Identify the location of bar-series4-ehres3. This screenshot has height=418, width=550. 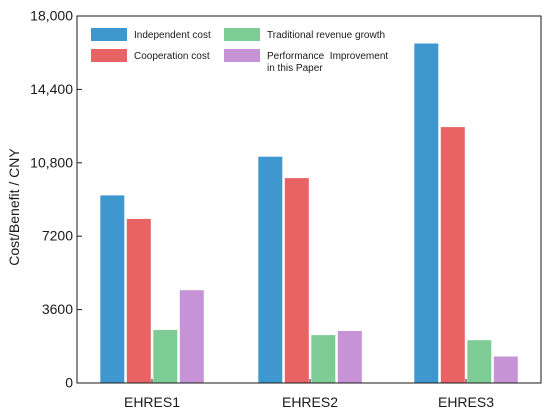
(505, 369).